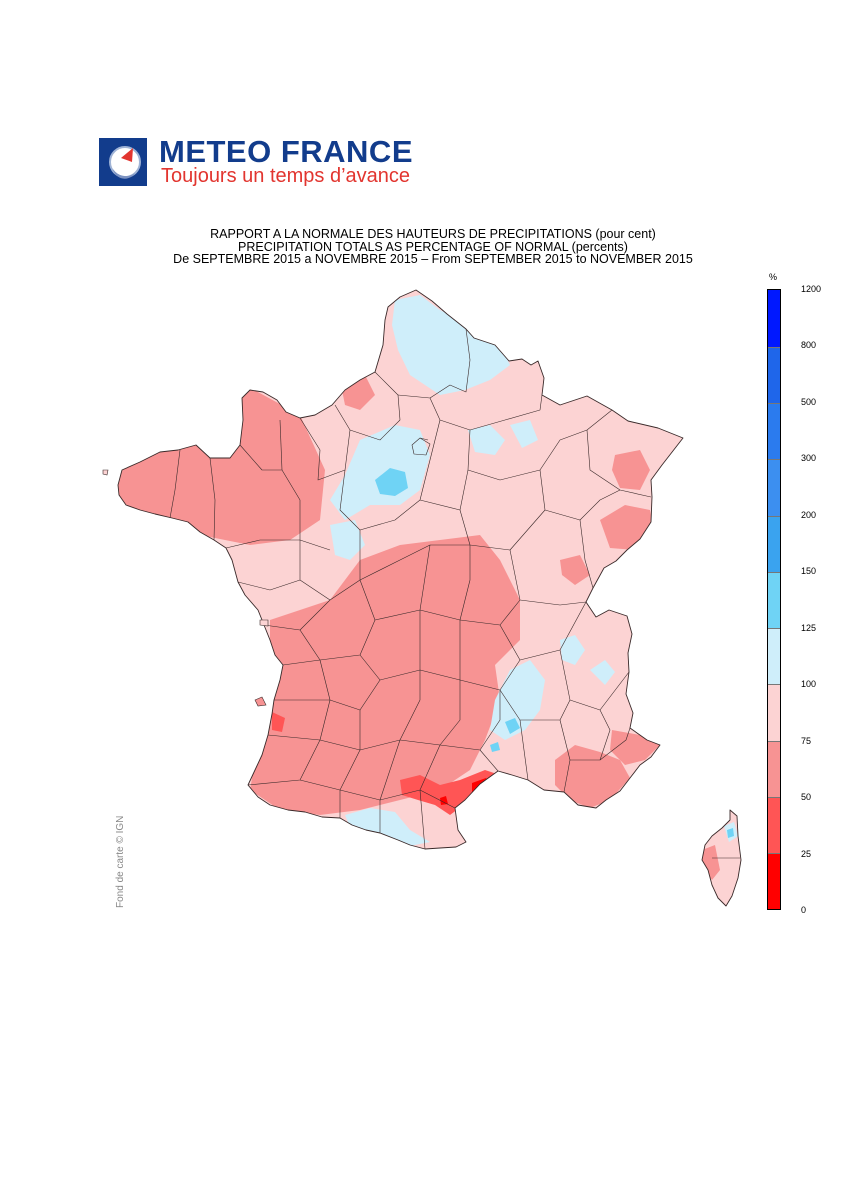 Image resolution: width=848 pixels, height=1200 pixels. What do you see at coordinates (806, 853) in the screenshot?
I see `legend-label: 25` at bounding box center [806, 853].